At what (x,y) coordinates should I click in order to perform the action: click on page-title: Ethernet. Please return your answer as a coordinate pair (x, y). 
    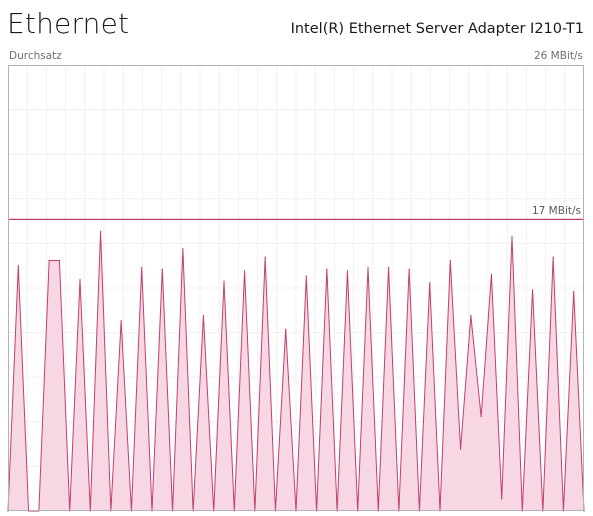
    Looking at the image, I should click on (68, 23).